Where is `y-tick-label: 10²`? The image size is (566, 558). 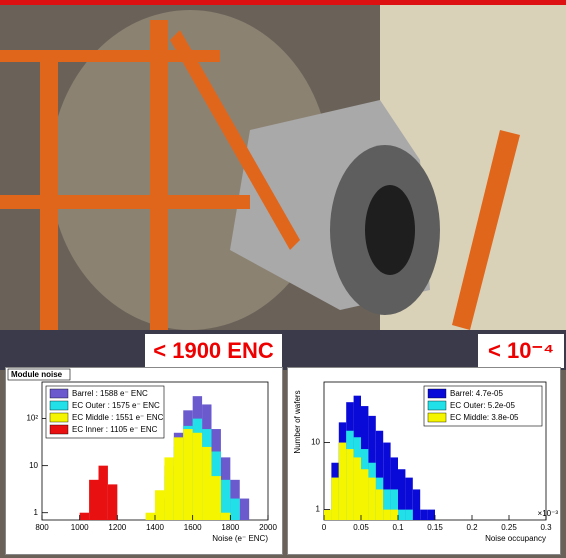
y-tick-label: 10² is located at coordinates (32, 418).